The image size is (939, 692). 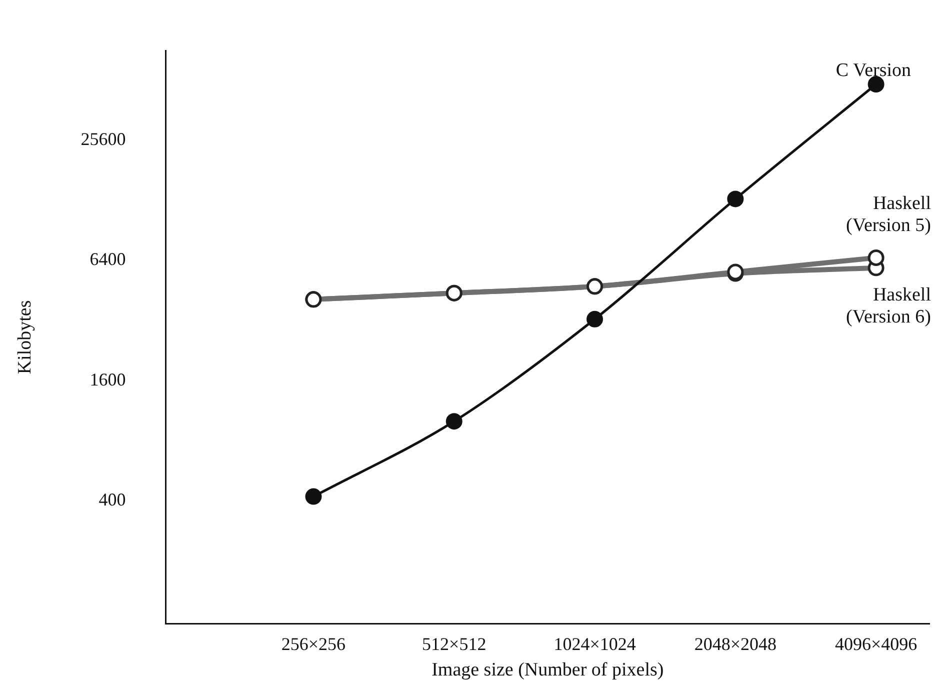 I want to click on x-tick-label: 256×256, so click(x=313, y=644).